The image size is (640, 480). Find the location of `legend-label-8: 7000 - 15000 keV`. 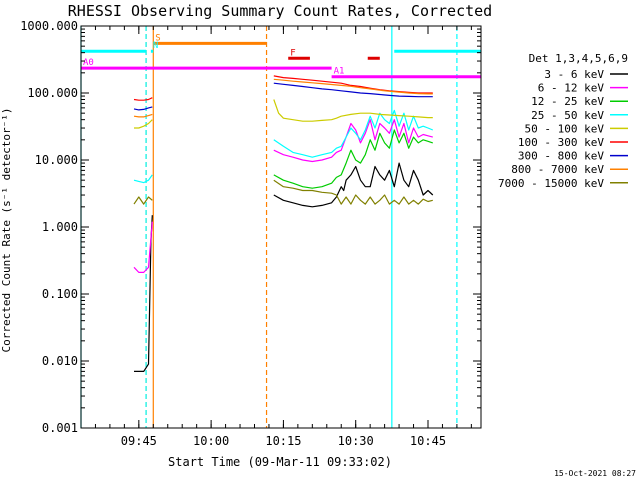

legend-label-8: 7000 - 15000 keV is located at coordinates (551, 183).